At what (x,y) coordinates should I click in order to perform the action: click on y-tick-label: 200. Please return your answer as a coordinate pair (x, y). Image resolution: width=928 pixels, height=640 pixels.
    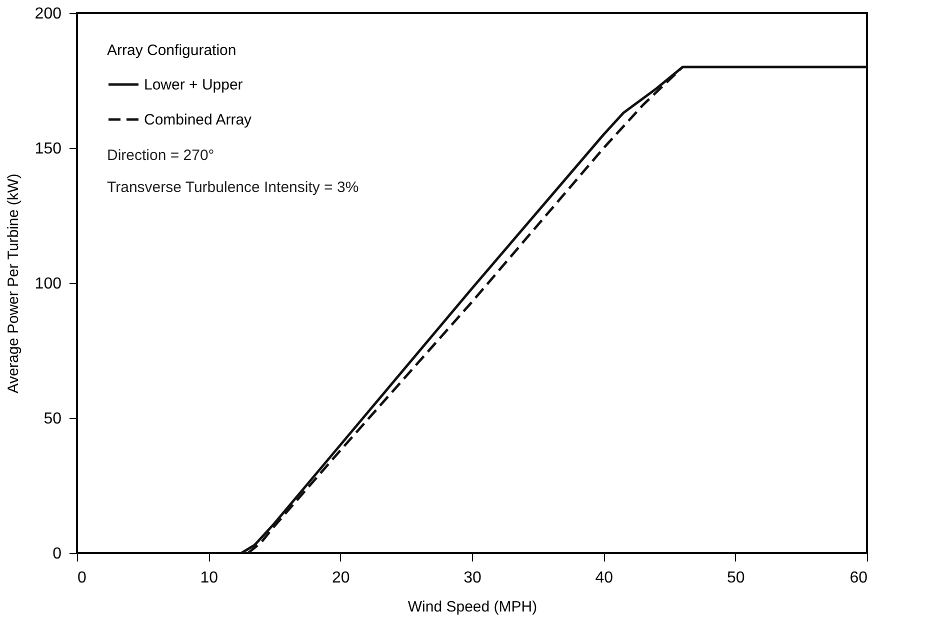
    Looking at the image, I should click on (48, 14).